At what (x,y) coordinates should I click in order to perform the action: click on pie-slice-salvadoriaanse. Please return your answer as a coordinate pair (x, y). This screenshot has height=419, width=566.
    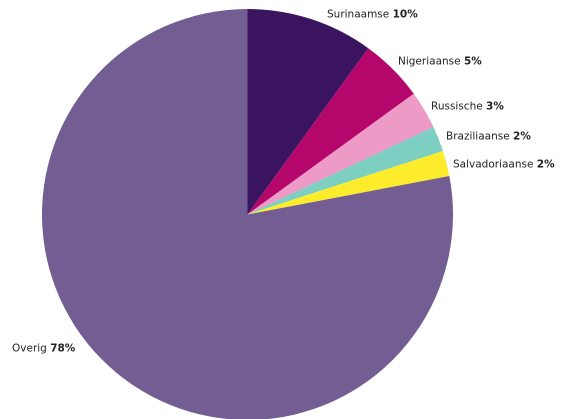
    Looking at the image, I should click on (348, 183).